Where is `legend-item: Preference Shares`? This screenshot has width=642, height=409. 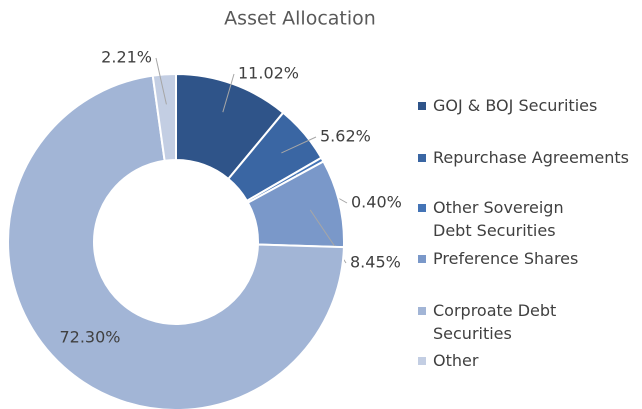
legend-item: Preference Shares is located at coordinates (523, 258).